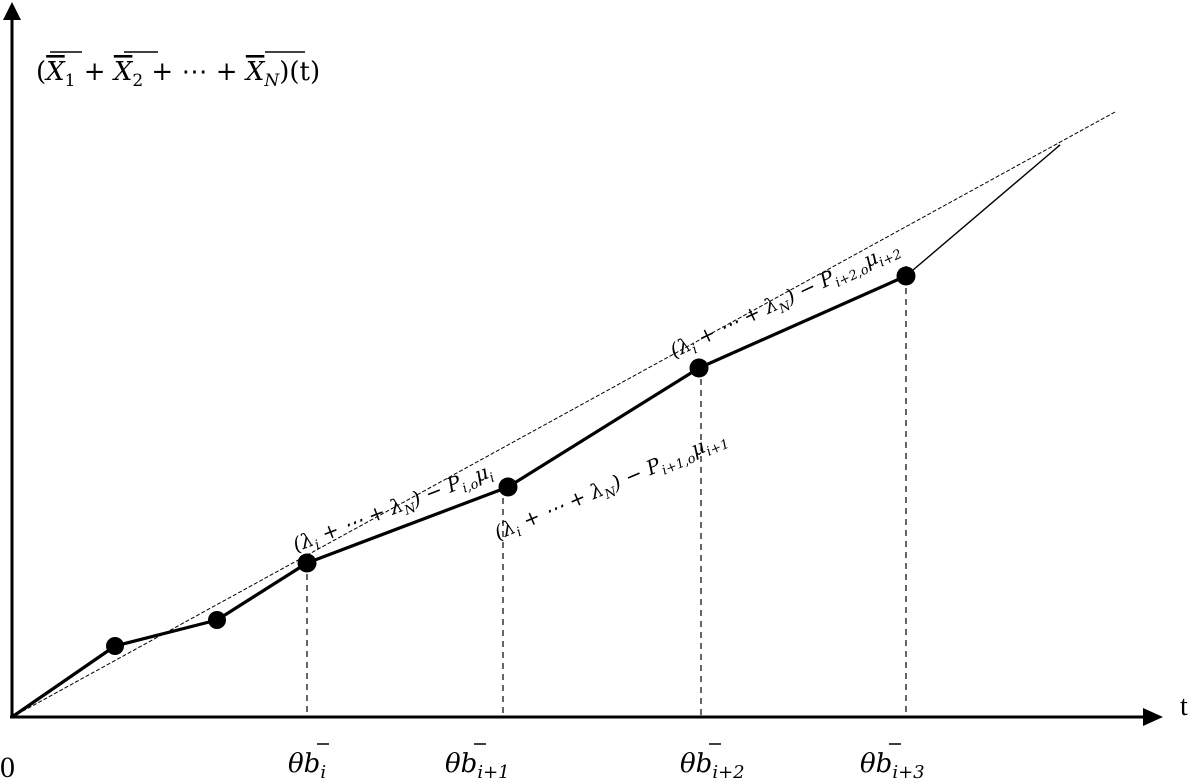 Image resolution: width=1194 pixels, height=784 pixels. I want to click on x-axis-label: t, so click(1184, 706).